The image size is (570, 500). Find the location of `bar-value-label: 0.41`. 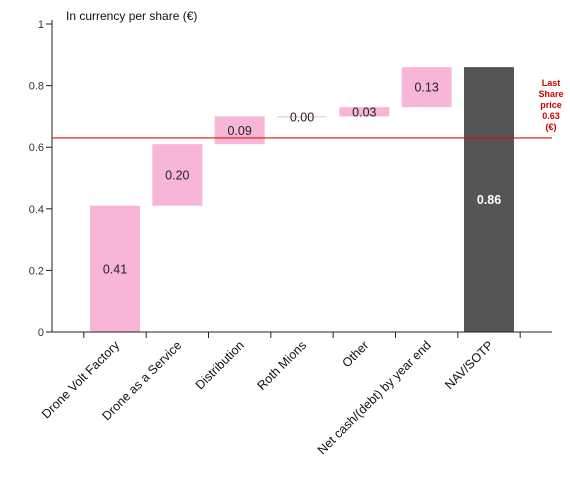

bar-value-label: 0.41 is located at coordinates (115, 269).